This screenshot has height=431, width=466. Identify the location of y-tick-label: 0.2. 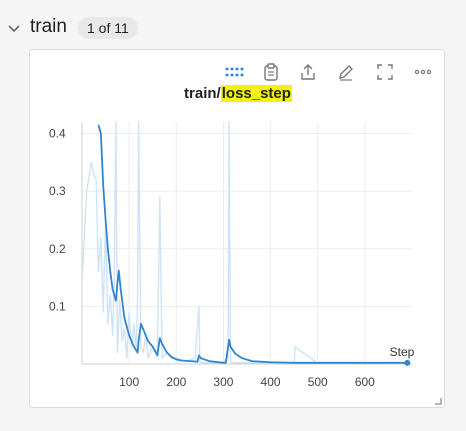
(57, 249).